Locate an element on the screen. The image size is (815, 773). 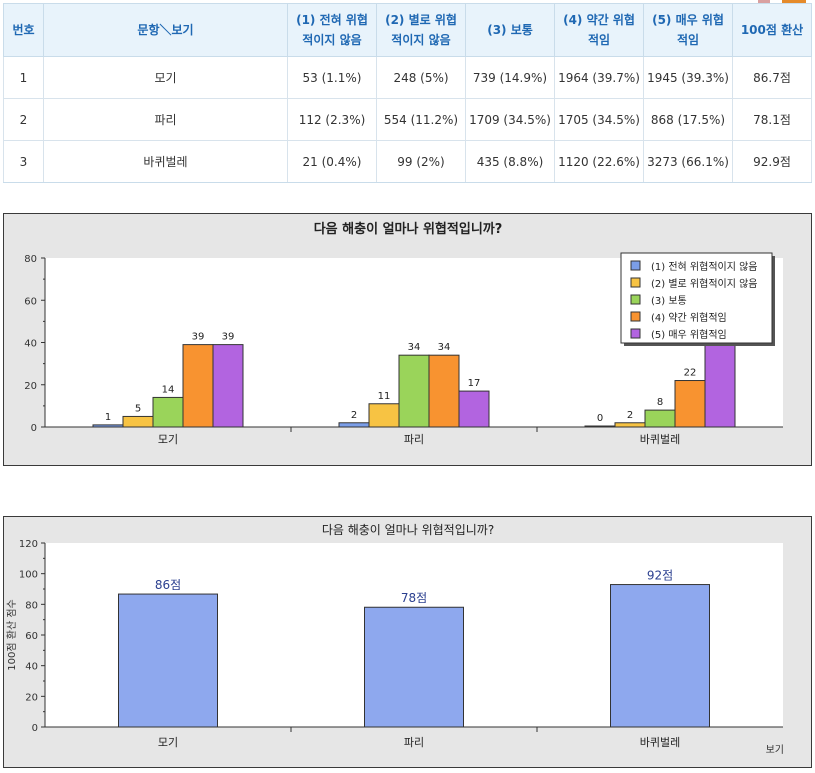
header-label: 100점 환산 is located at coordinates (772, 30).